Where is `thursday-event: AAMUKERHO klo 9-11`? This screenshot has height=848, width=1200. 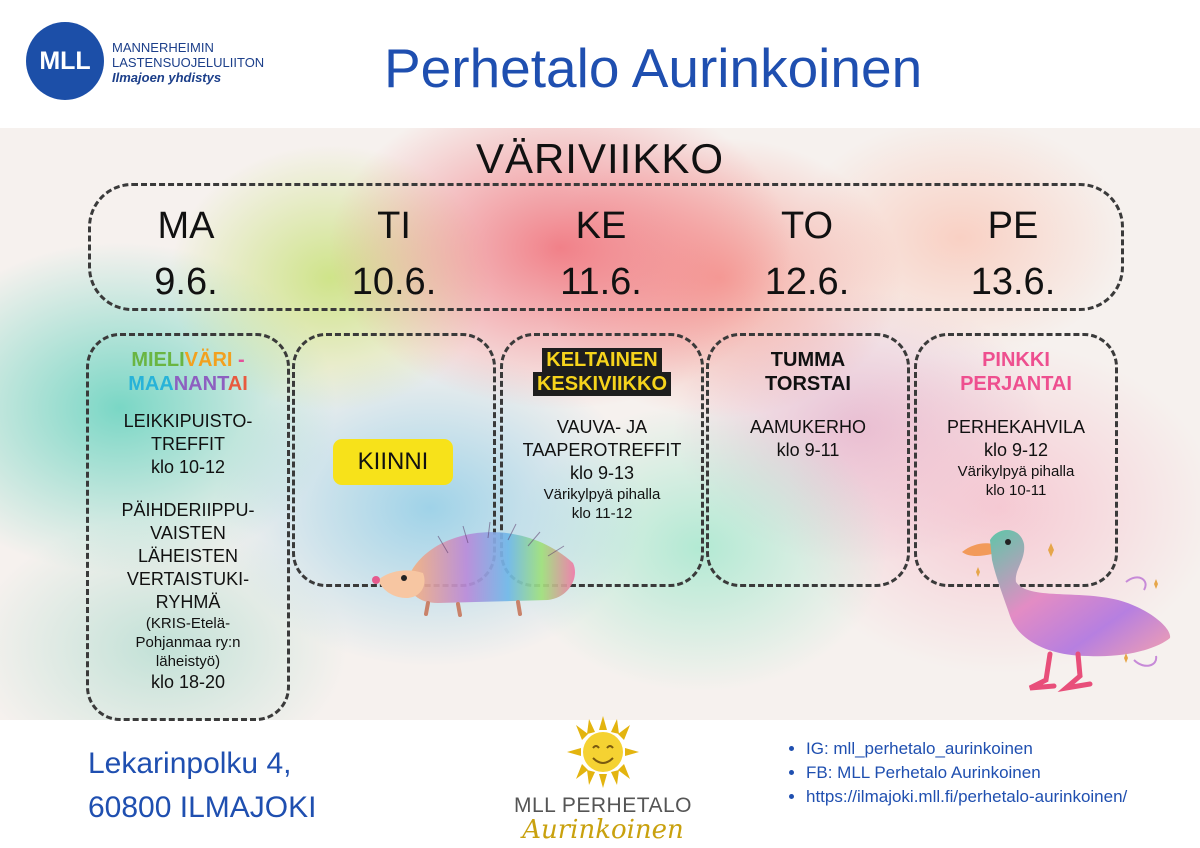
thursday-event: AAMUKERHO klo 9-11 is located at coordinates (808, 439).